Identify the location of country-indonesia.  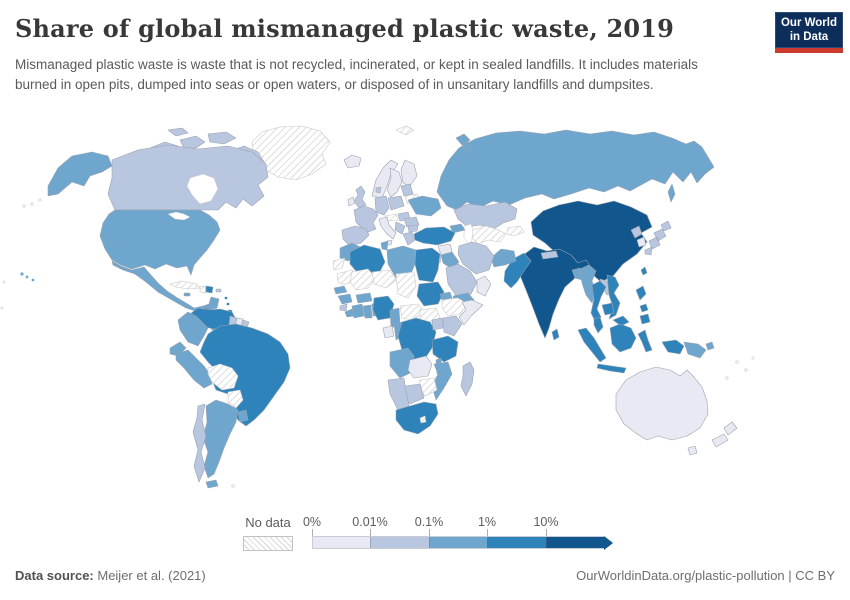
(631, 348).